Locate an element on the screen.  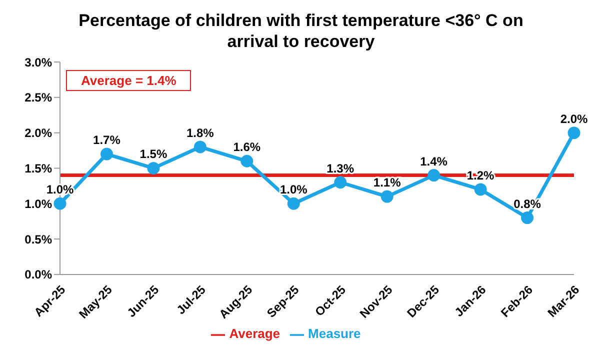
y-tick-label: 1.5% is located at coordinates (38, 168).